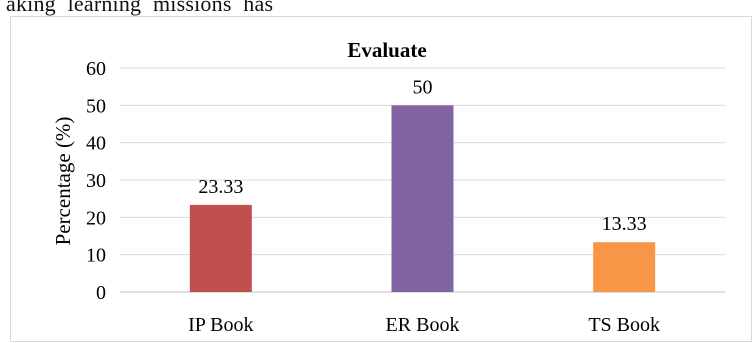 This screenshot has width=754, height=343. Describe the element at coordinates (624, 267) in the screenshot. I see `bar-ts-book` at that location.